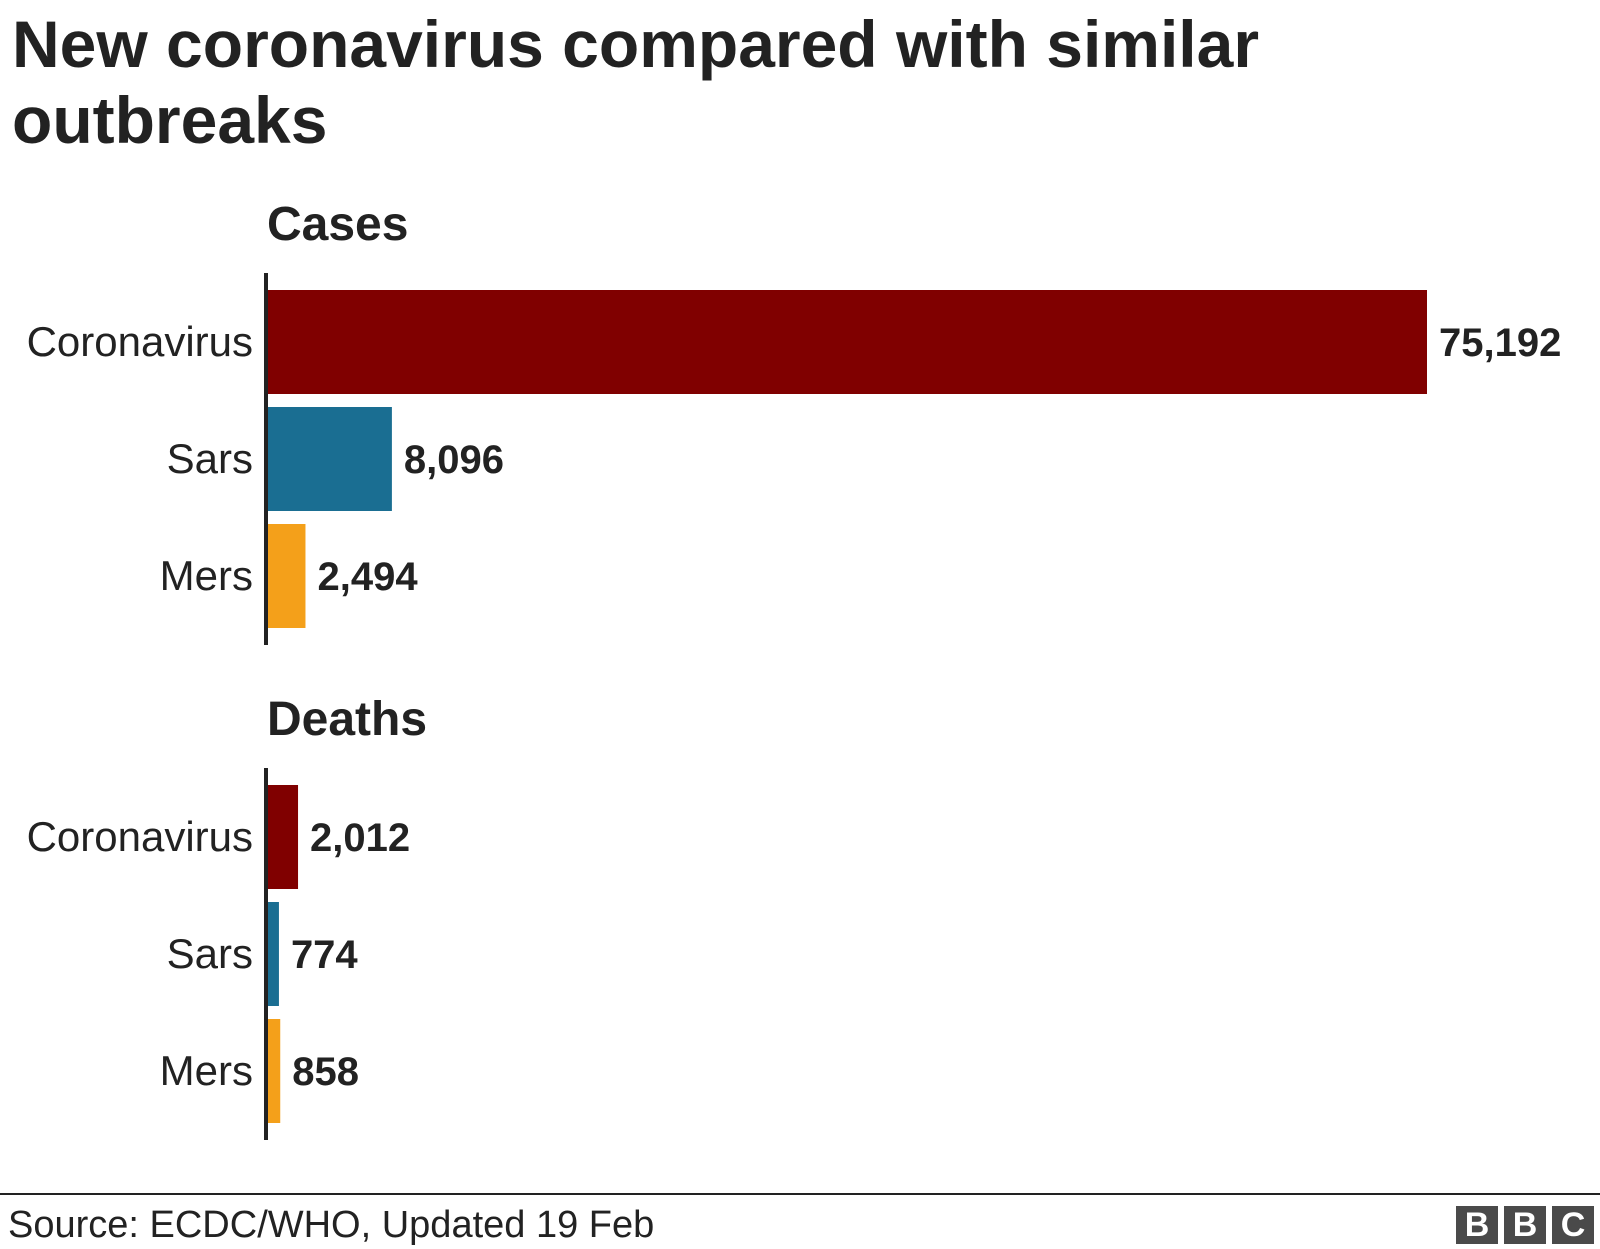 This screenshot has height=1249, width=1600. Describe the element at coordinates (325, 1072) in the screenshot. I see `data-label: 858` at that location.